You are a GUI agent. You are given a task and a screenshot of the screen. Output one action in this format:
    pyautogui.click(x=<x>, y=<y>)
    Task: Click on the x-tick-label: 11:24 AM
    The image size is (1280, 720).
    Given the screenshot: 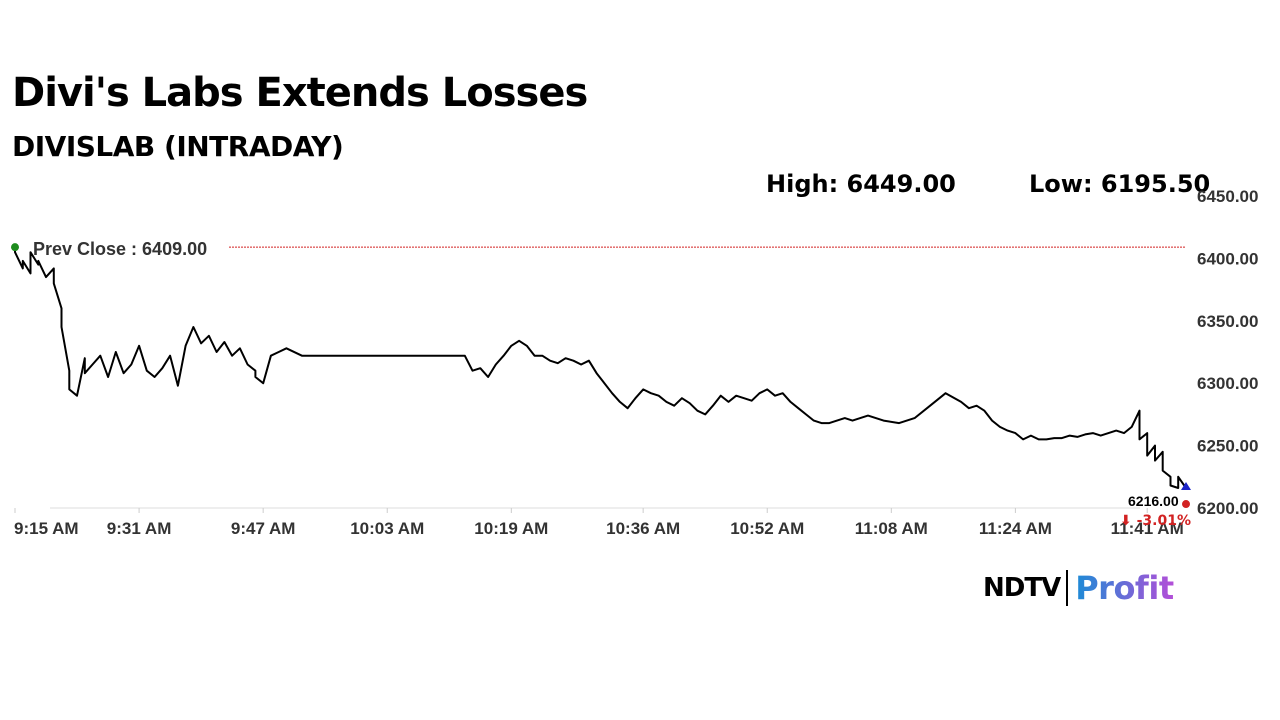 What is the action you would take?
    pyautogui.click(x=1015, y=528)
    